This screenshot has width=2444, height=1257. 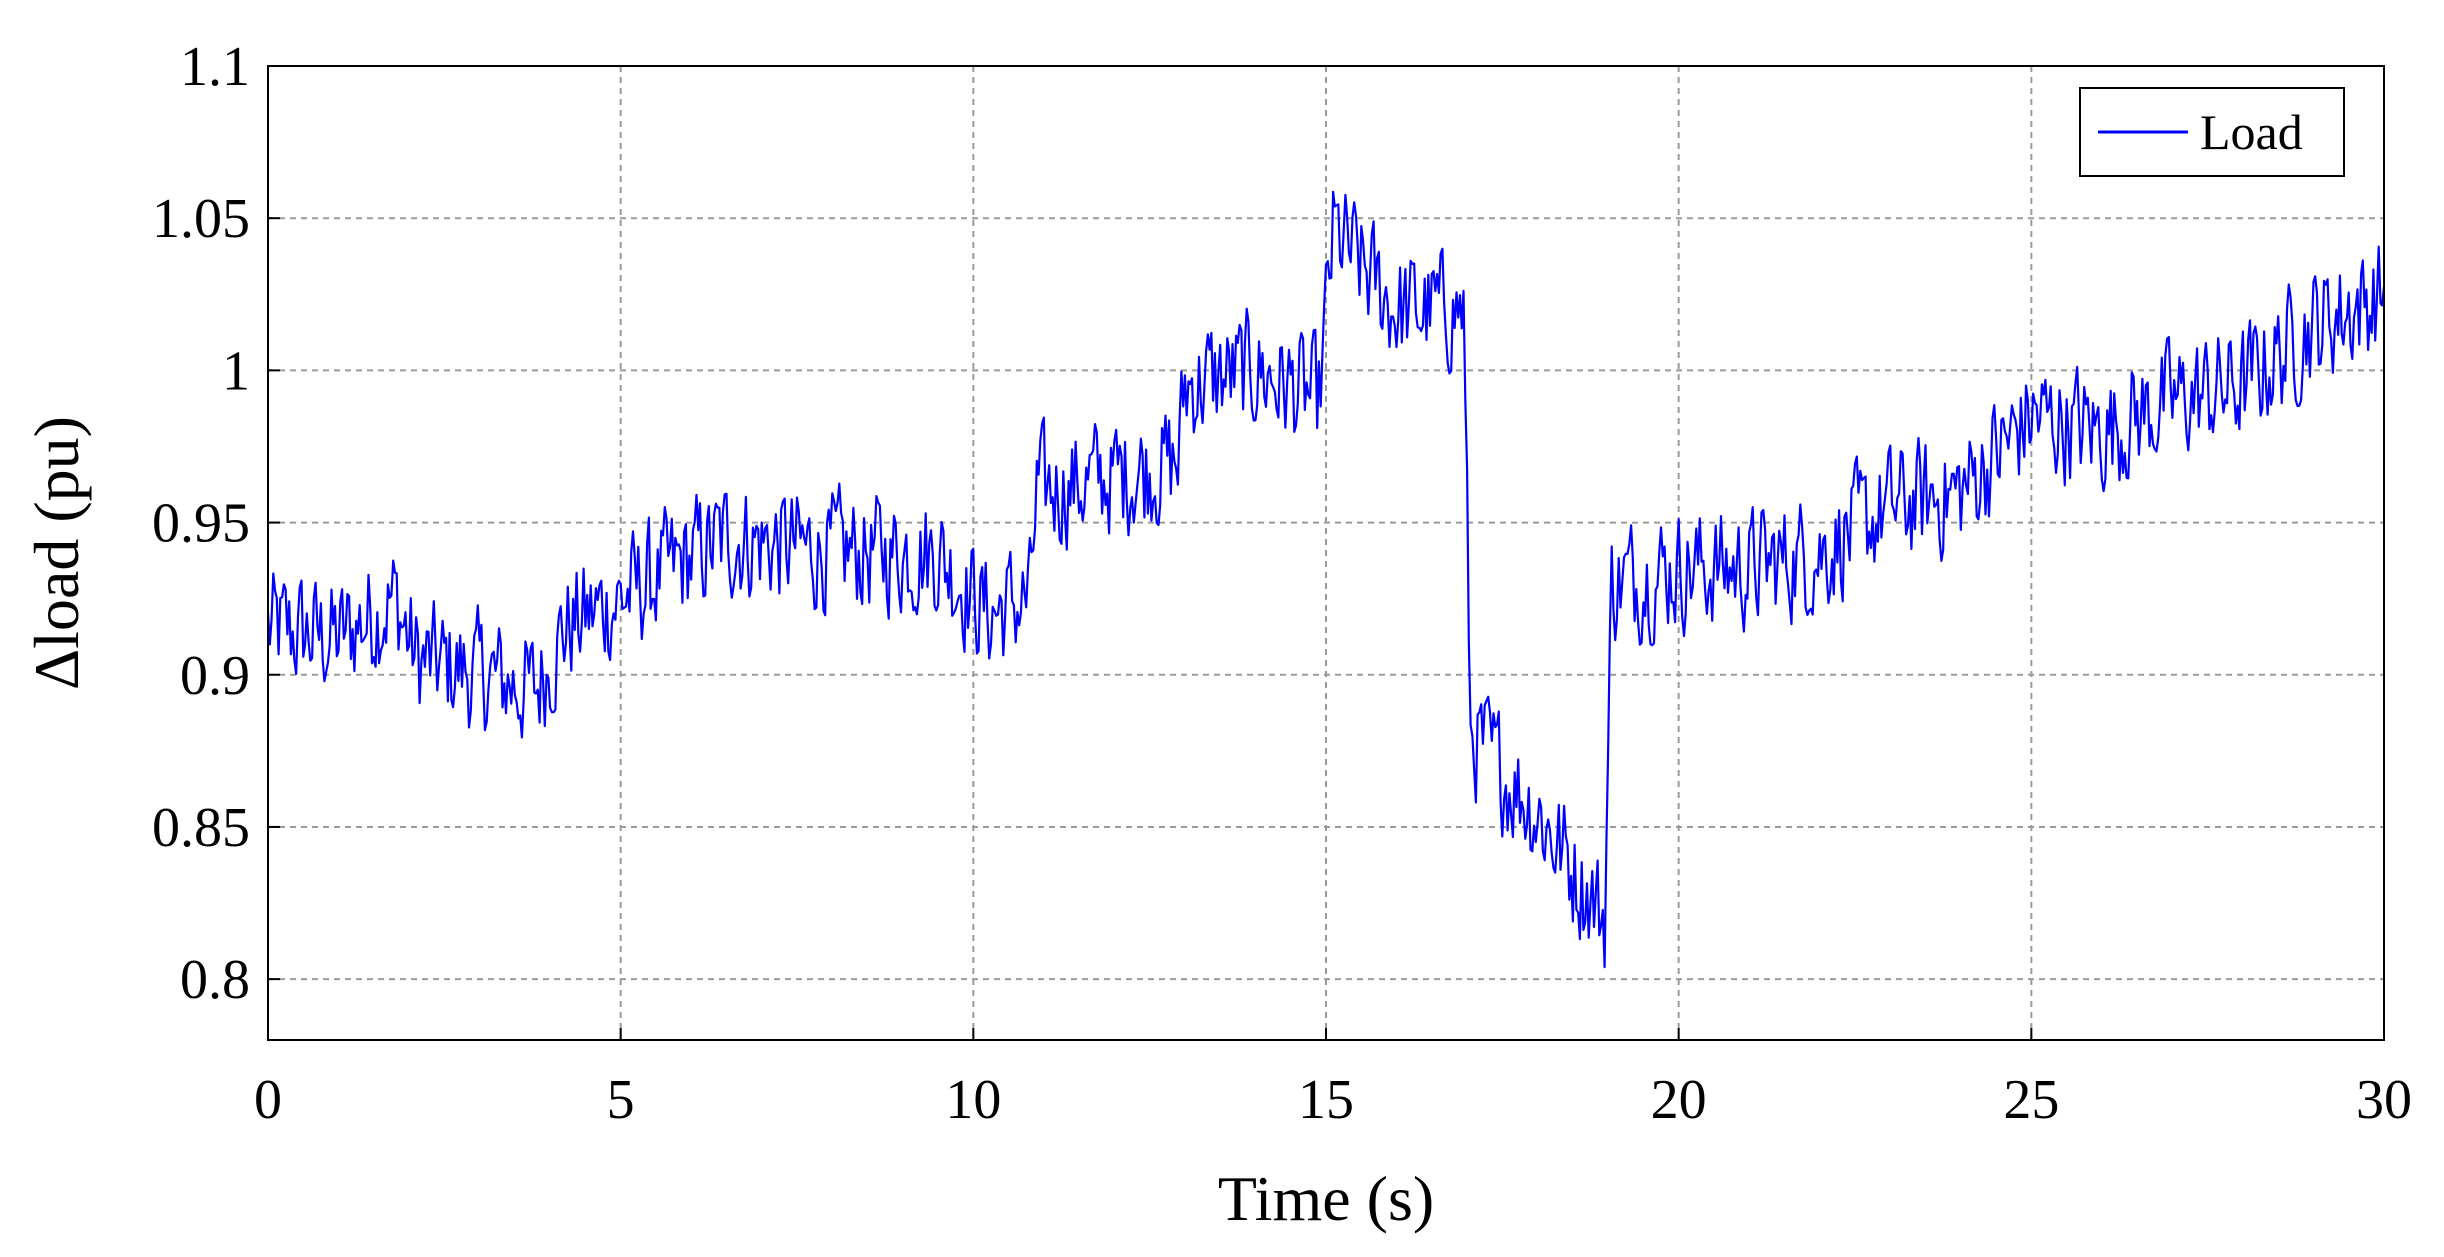 What do you see at coordinates (1326, 1198) in the screenshot?
I see `x-axis-title: Time (s)` at bounding box center [1326, 1198].